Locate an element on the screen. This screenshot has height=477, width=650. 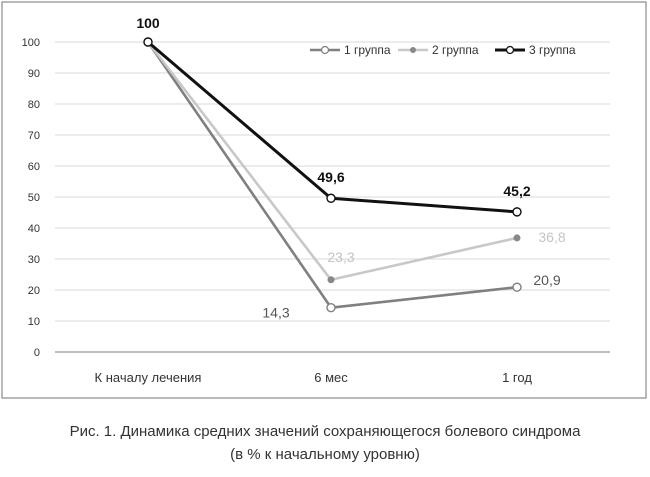
legend-label: 2 группа is located at coordinates (455, 50).